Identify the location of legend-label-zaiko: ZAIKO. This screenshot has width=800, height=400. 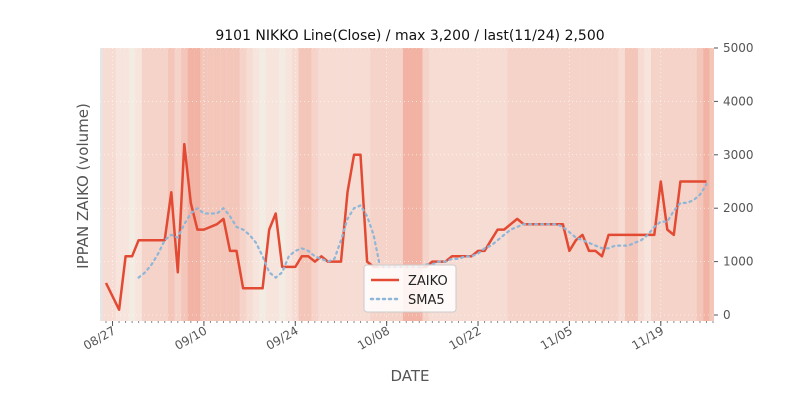
(428, 281).